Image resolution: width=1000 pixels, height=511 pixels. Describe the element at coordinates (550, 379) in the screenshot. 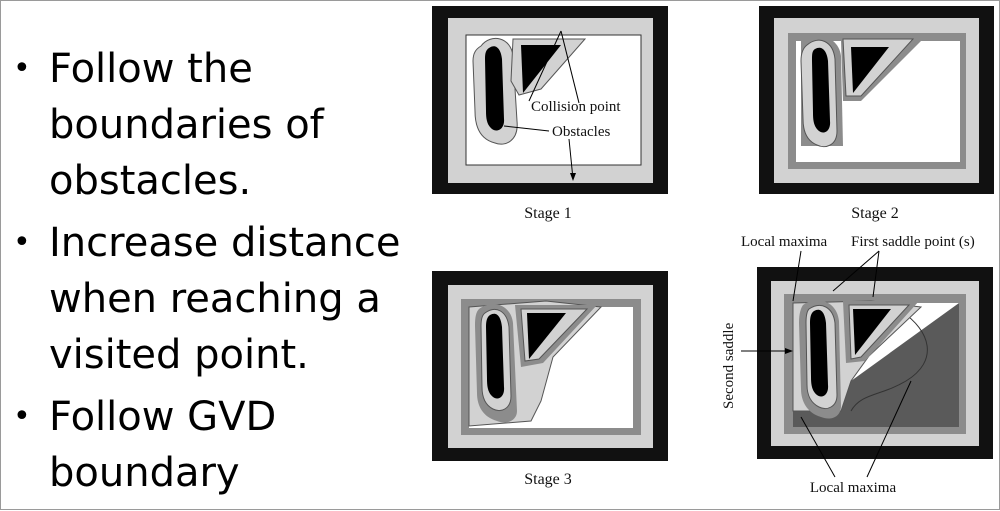

I see `stage3-panel: Stage 3` at that location.